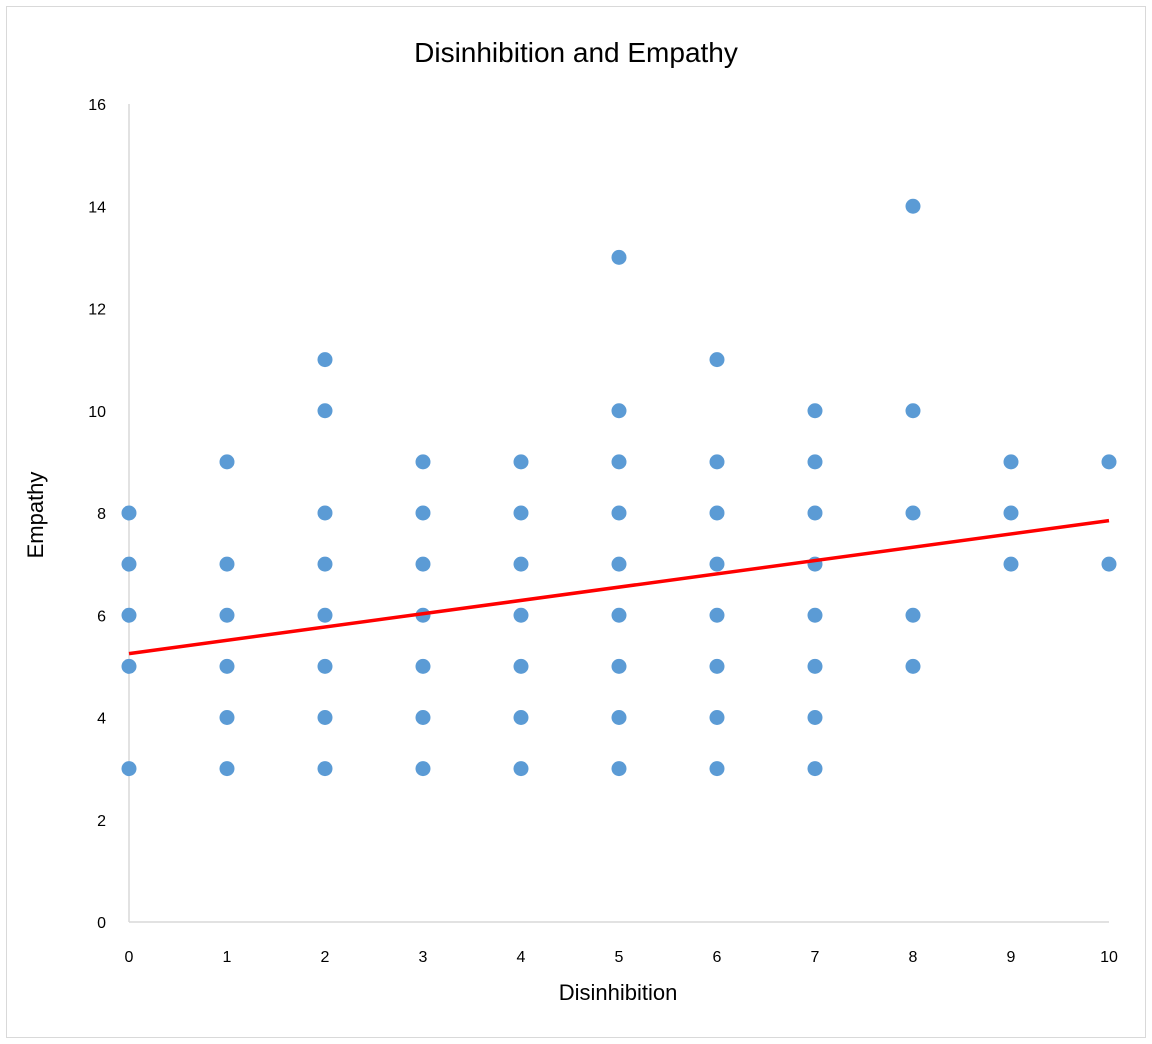  I want to click on y-tick-label: 8, so click(101, 514).